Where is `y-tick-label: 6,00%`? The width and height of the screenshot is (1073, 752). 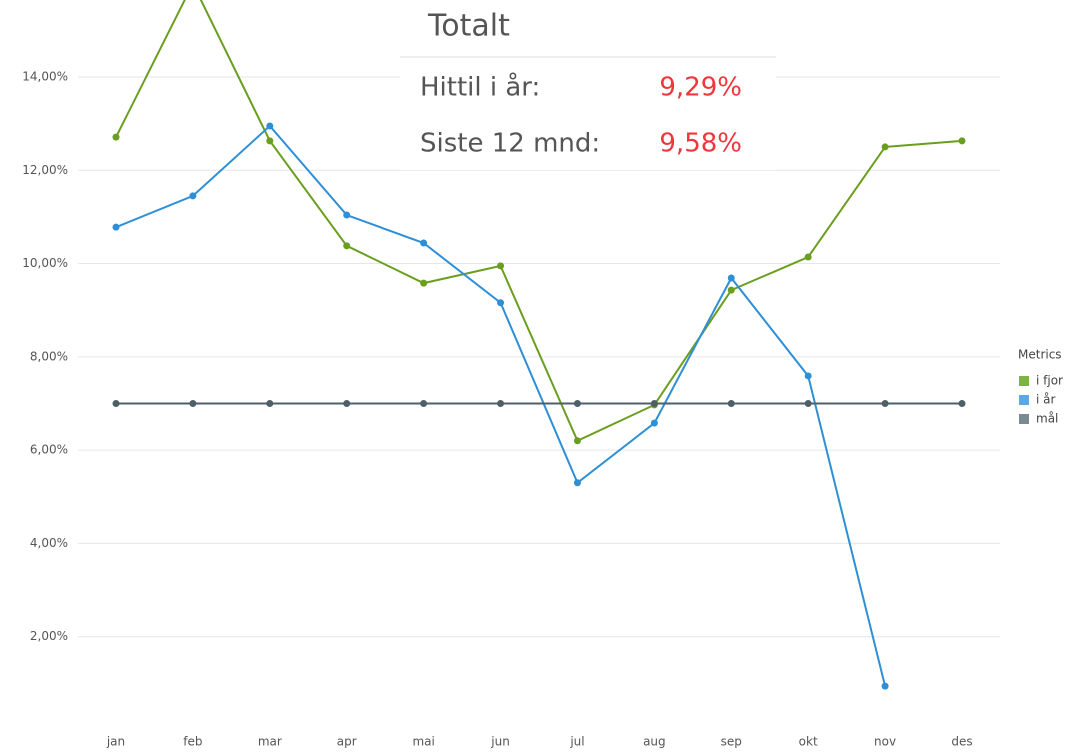
y-tick-label: 6,00% is located at coordinates (49, 450).